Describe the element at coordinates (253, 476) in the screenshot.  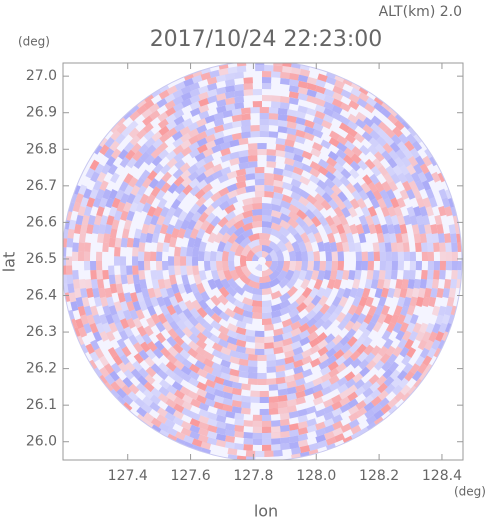
I see `x-tick-label: 127.8` at that location.